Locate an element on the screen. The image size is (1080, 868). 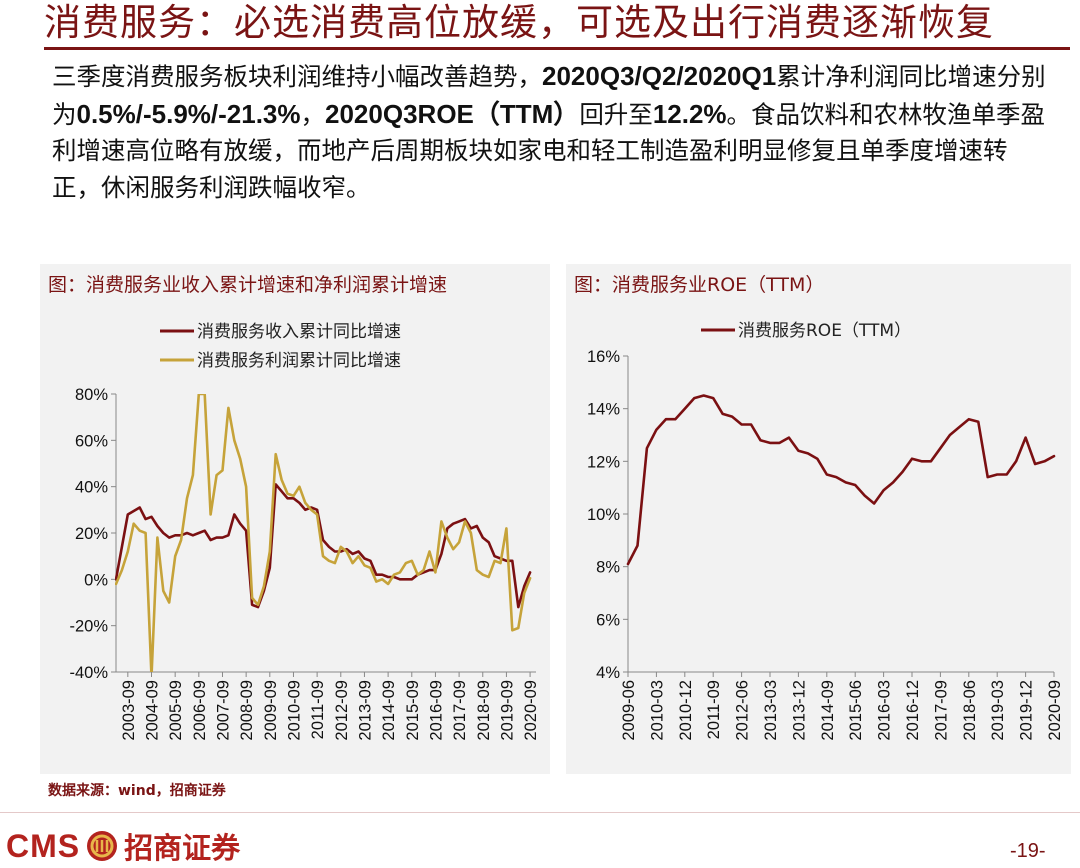
chart-title: 图：消费服务业收入累计增速和净利润累计增速 is located at coordinates (248, 285).